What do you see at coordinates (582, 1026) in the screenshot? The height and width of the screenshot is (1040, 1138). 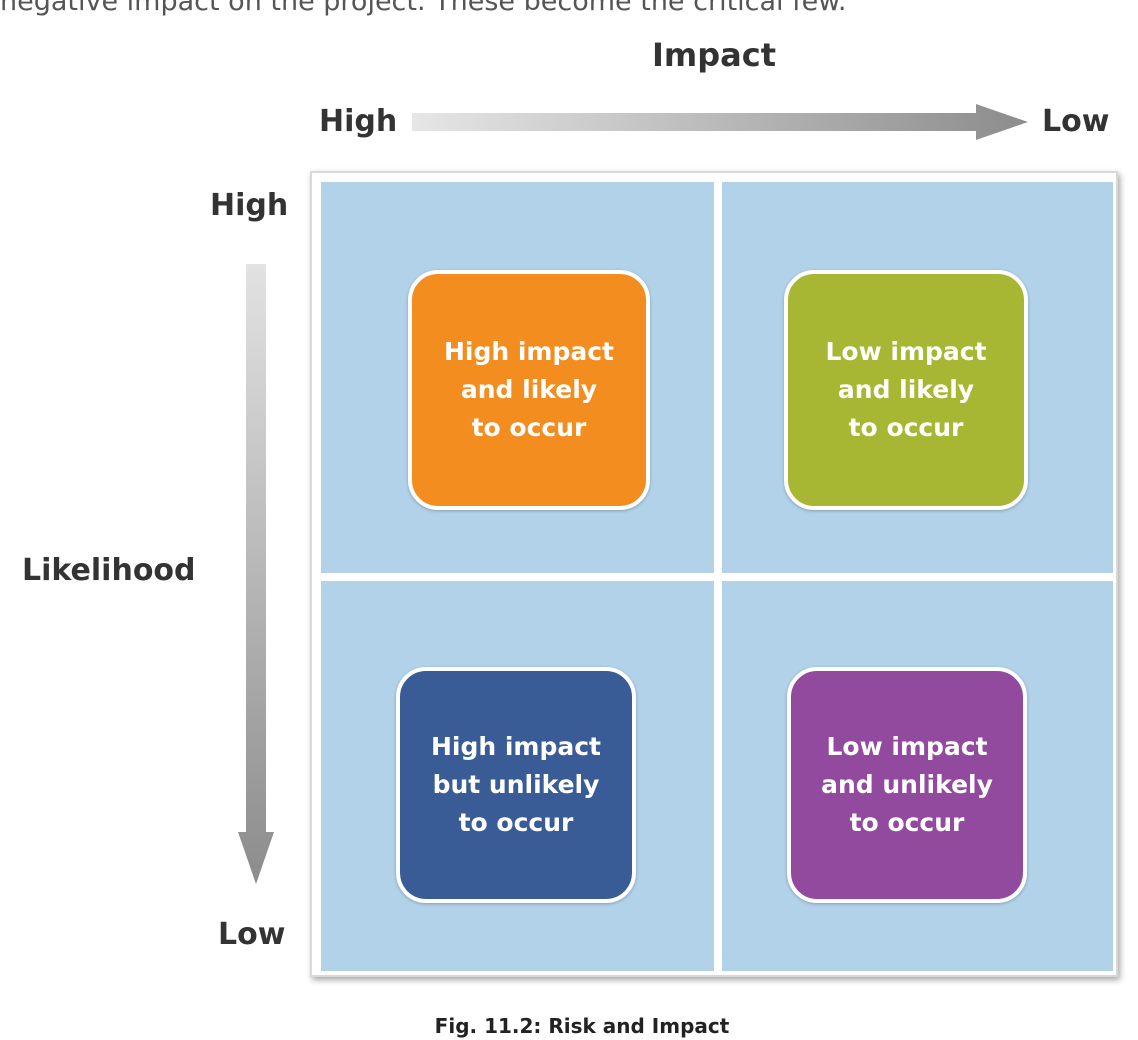 I see `figure-caption: Fig. 11.2: Risk and Impact` at bounding box center [582, 1026].